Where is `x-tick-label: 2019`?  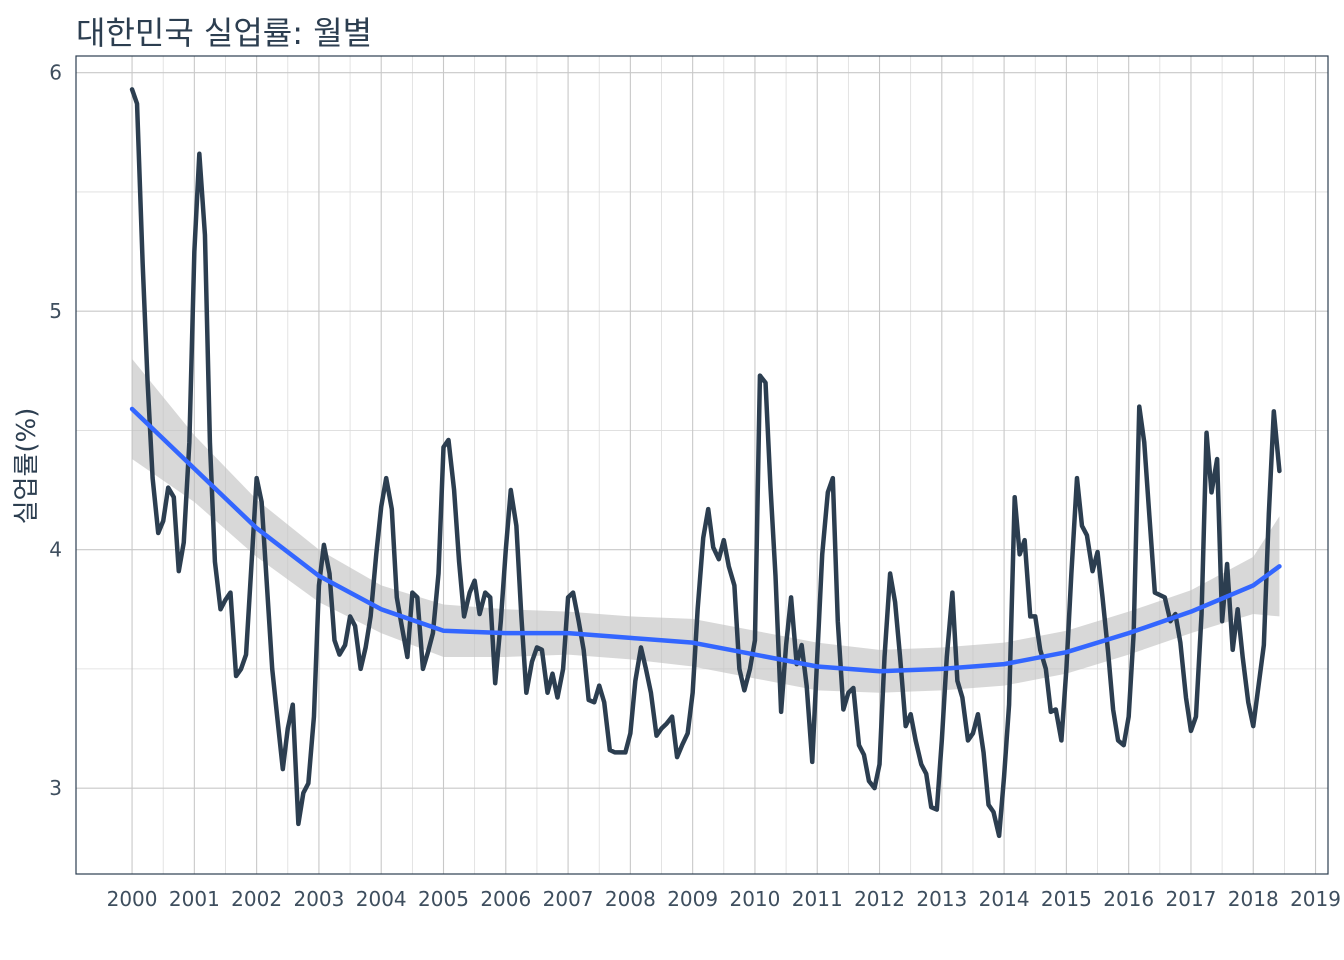
x-tick-label: 2019 is located at coordinates (1315, 899).